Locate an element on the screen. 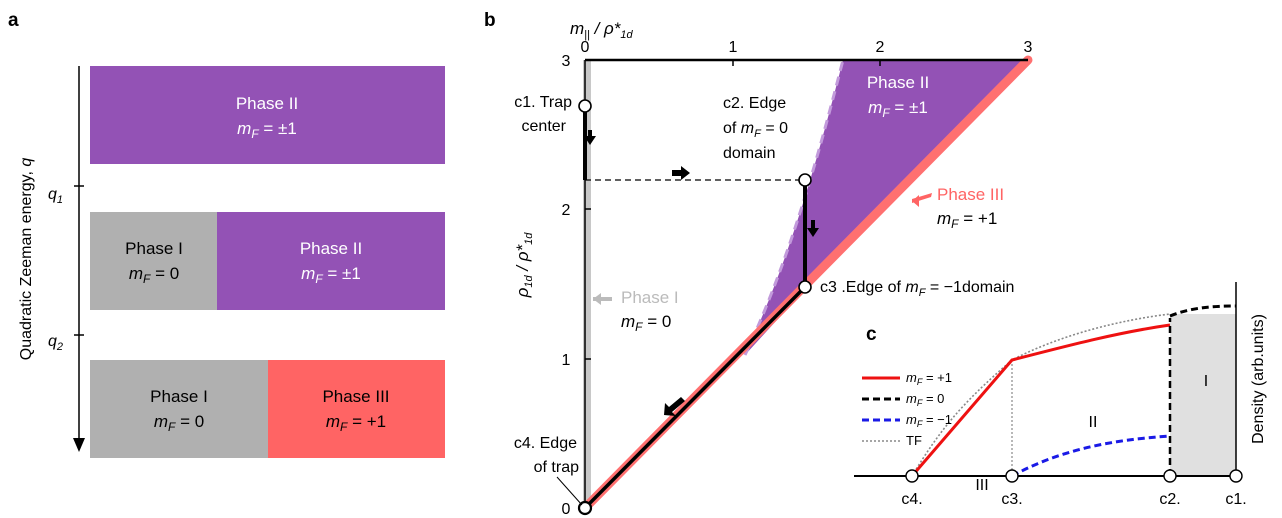 The height and width of the screenshot is (518, 1282). xtick-3: 3 is located at coordinates (1028, 47).